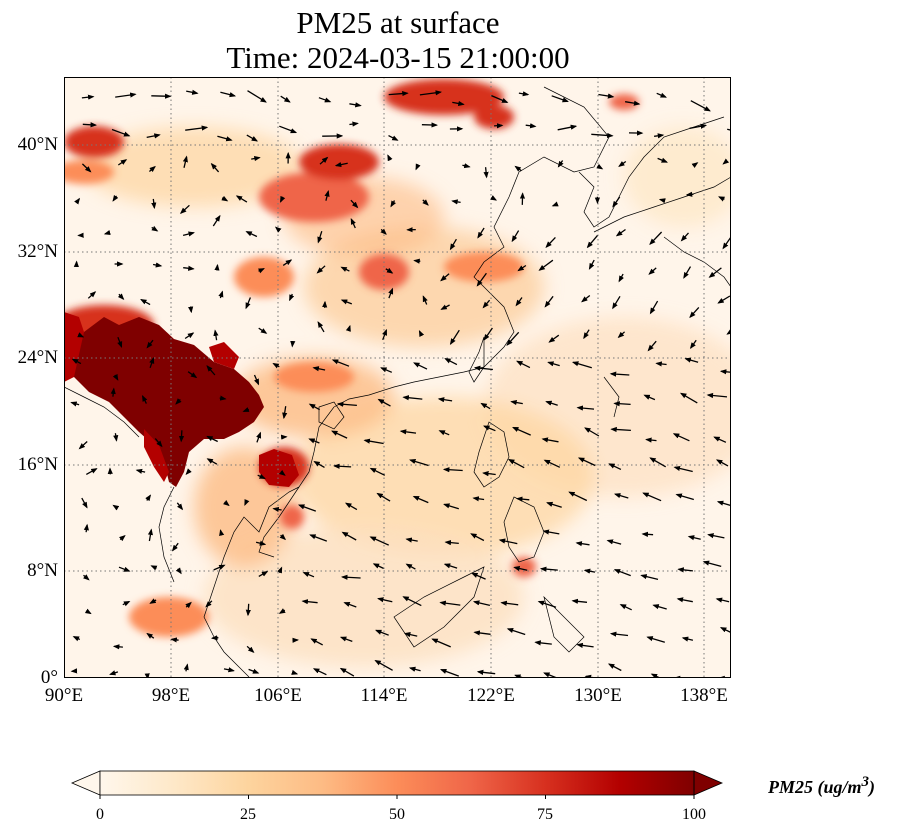  What do you see at coordinates (37, 251) in the screenshot?
I see `y-tick-label: 32°N` at bounding box center [37, 251].